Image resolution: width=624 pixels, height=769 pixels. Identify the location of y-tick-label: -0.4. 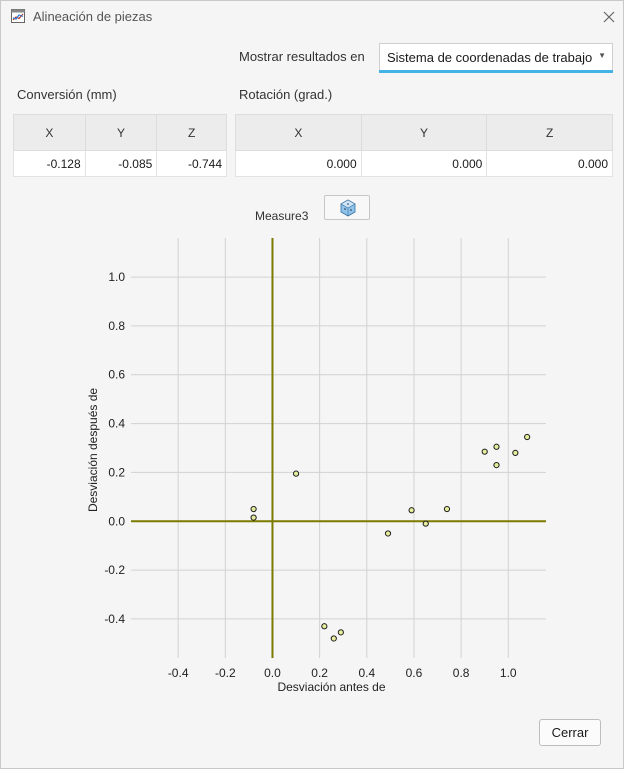
(114, 619).